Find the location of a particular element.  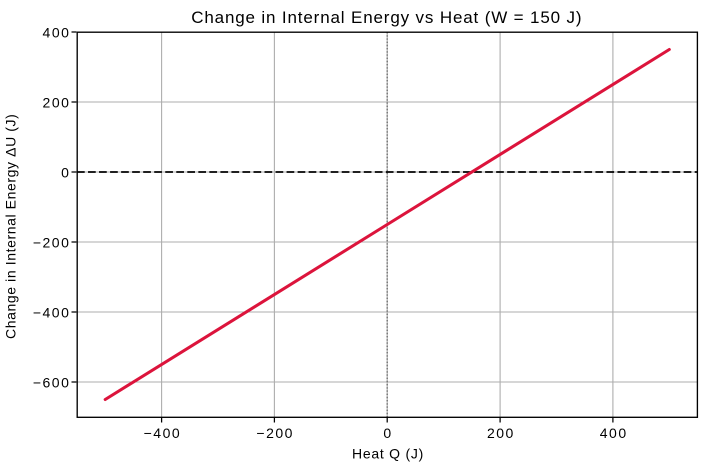

svg-text:Change in Internal Energy ΔU (: Change in Internal Energy ΔU (J) is located at coordinates (11, 226).